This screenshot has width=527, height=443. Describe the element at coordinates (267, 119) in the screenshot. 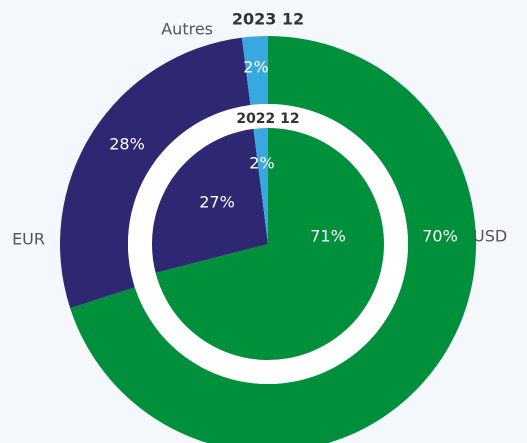

I see `series-label: 2022 12` at that location.